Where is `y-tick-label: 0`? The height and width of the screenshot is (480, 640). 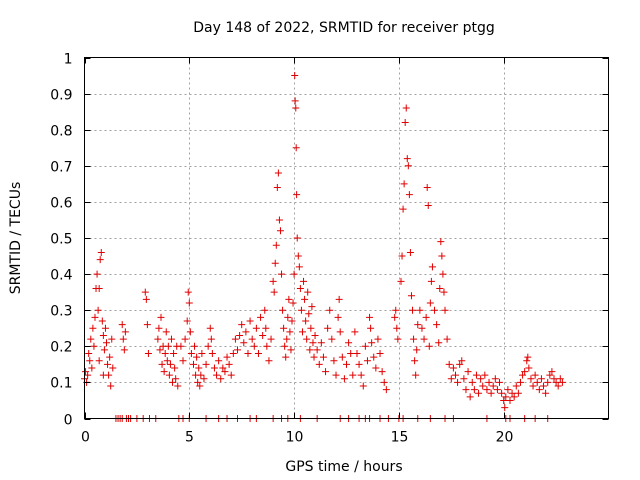
y-tick-label: 0 is located at coordinates (68, 421).